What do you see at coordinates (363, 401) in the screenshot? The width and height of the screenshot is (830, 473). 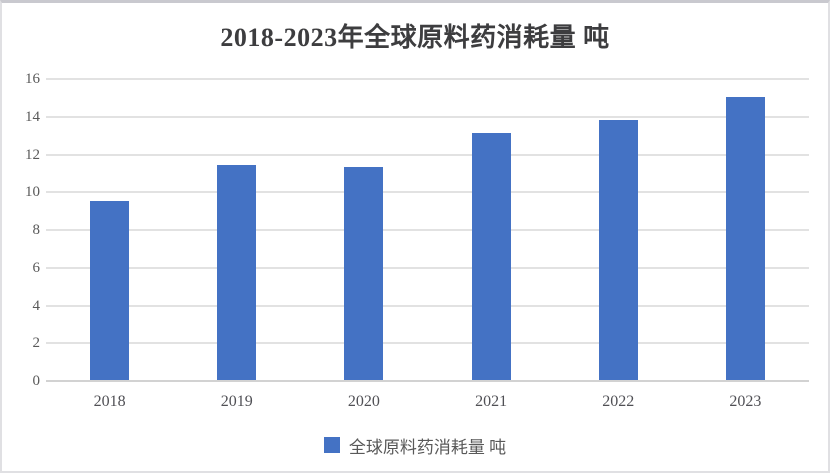 I see `x-axis-label: 2020` at bounding box center [363, 401].